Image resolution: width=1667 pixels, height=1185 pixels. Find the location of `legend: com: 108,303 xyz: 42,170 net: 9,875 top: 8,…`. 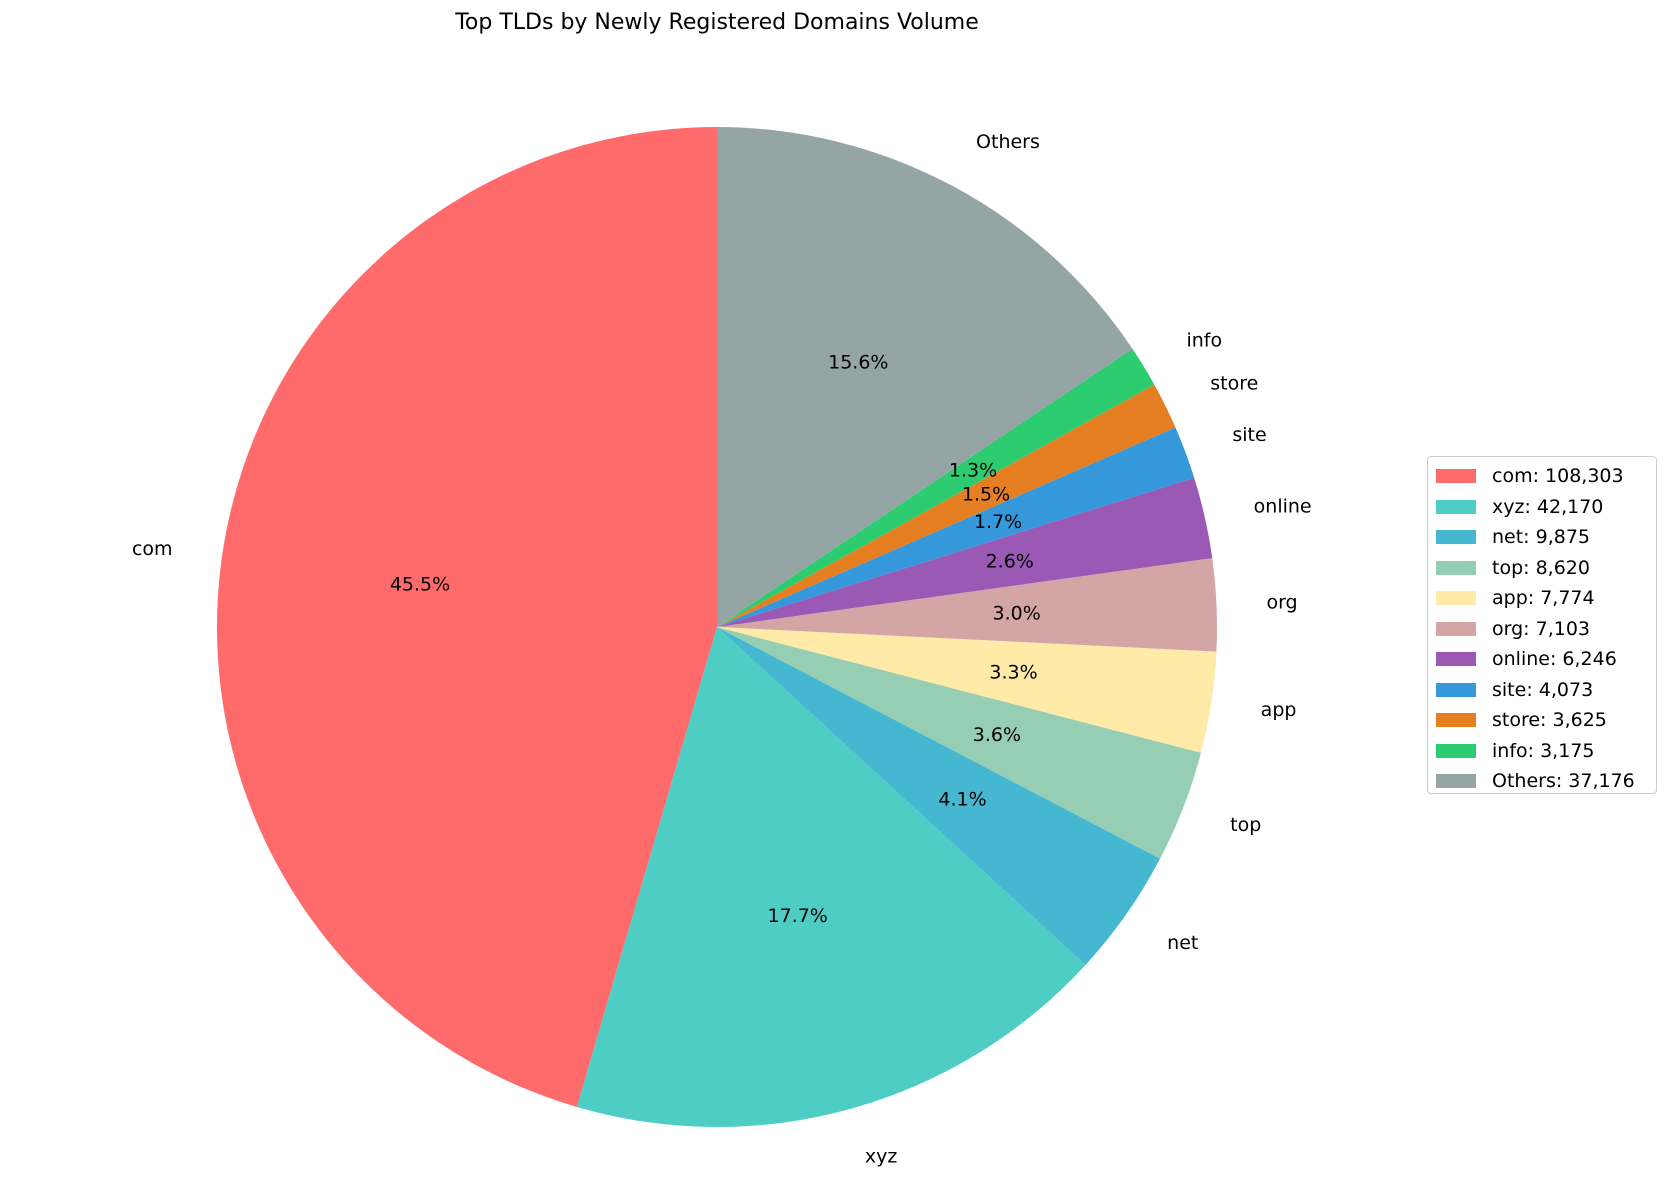

legend: com: 108,303 xyz: 42,170 net: 9,875 top: 8,… is located at coordinates (1542, 625).